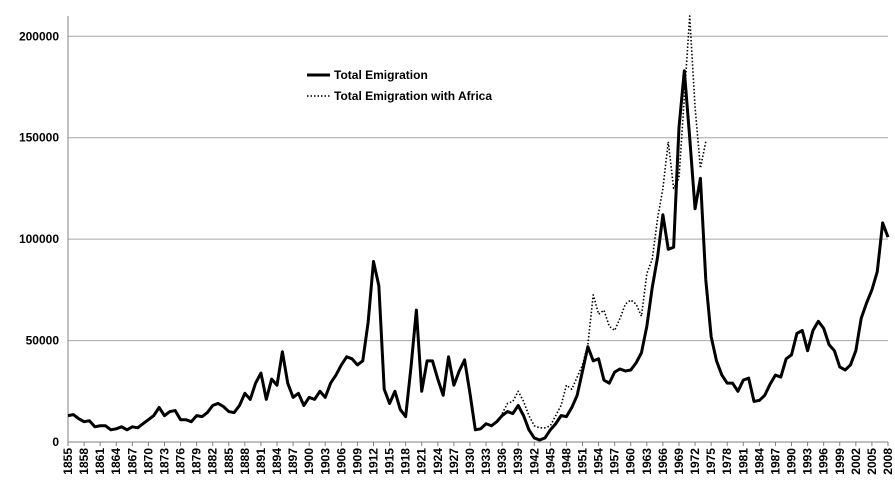 This screenshot has height=497, width=895. I want to click on x-tick-label: 2002, so click(856, 461).